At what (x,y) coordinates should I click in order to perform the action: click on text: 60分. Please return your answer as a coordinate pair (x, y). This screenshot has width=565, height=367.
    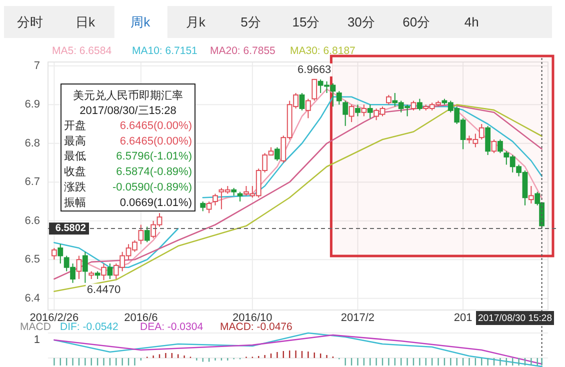
    Looking at the image, I should click on (416, 22).